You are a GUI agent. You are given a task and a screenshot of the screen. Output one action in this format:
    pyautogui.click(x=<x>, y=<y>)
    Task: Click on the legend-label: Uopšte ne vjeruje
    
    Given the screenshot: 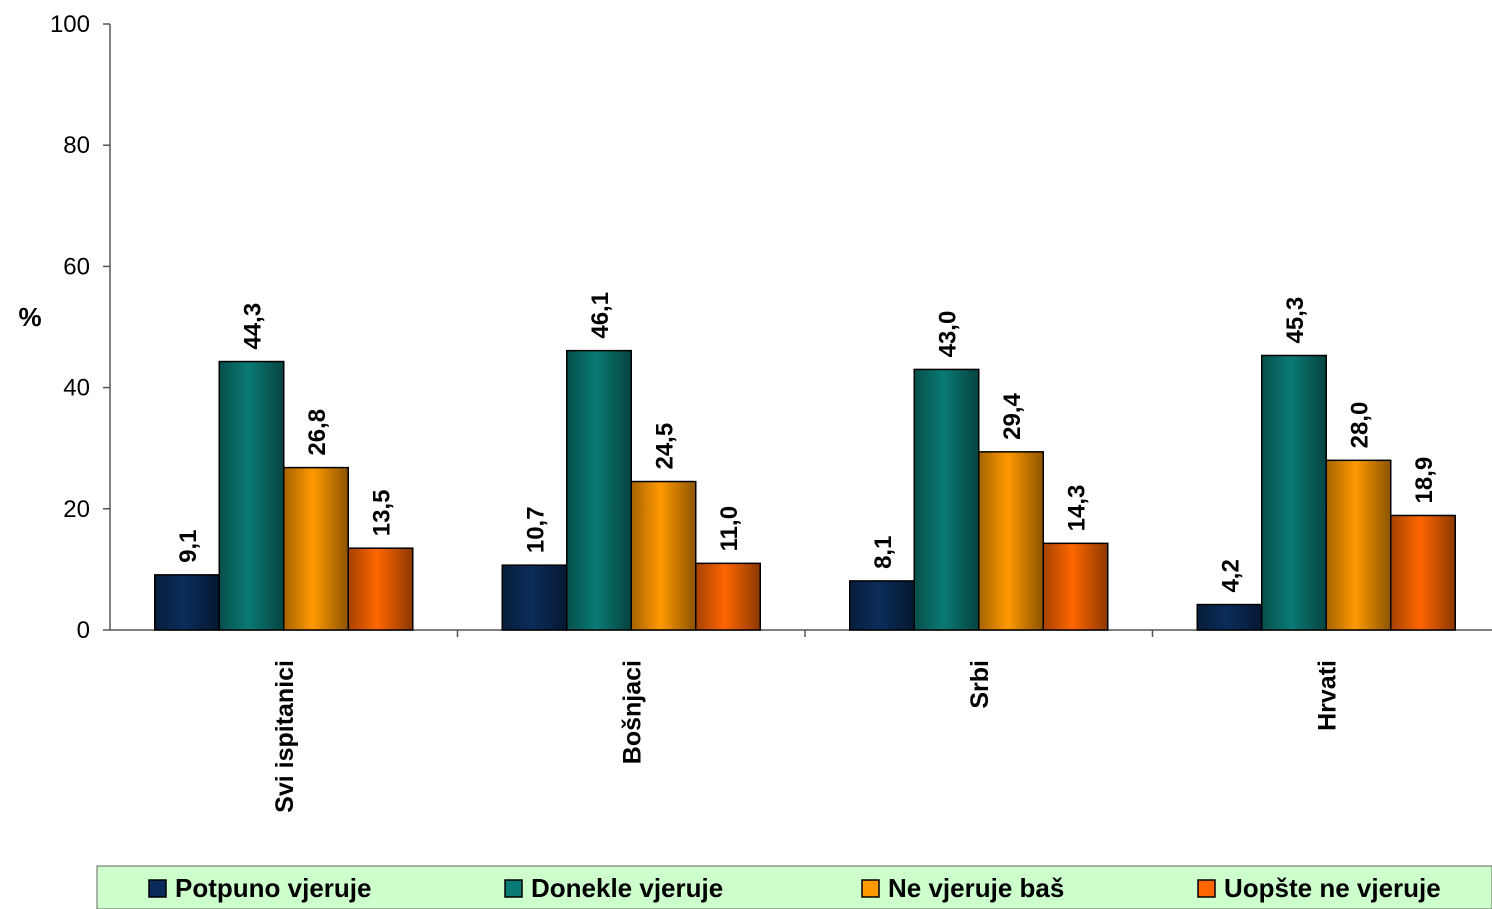 What is the action you would take?
    pyautogui.click(x=1332, y=888)
    